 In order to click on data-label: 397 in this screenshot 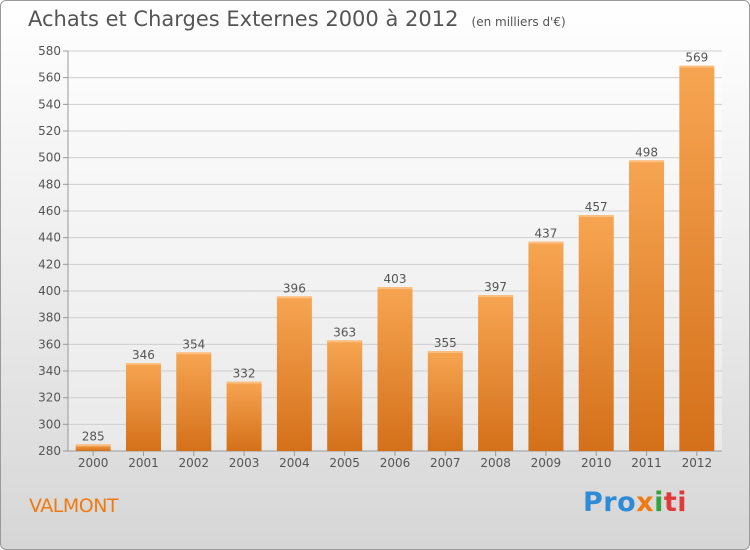, I will do `click(495, 287)`.